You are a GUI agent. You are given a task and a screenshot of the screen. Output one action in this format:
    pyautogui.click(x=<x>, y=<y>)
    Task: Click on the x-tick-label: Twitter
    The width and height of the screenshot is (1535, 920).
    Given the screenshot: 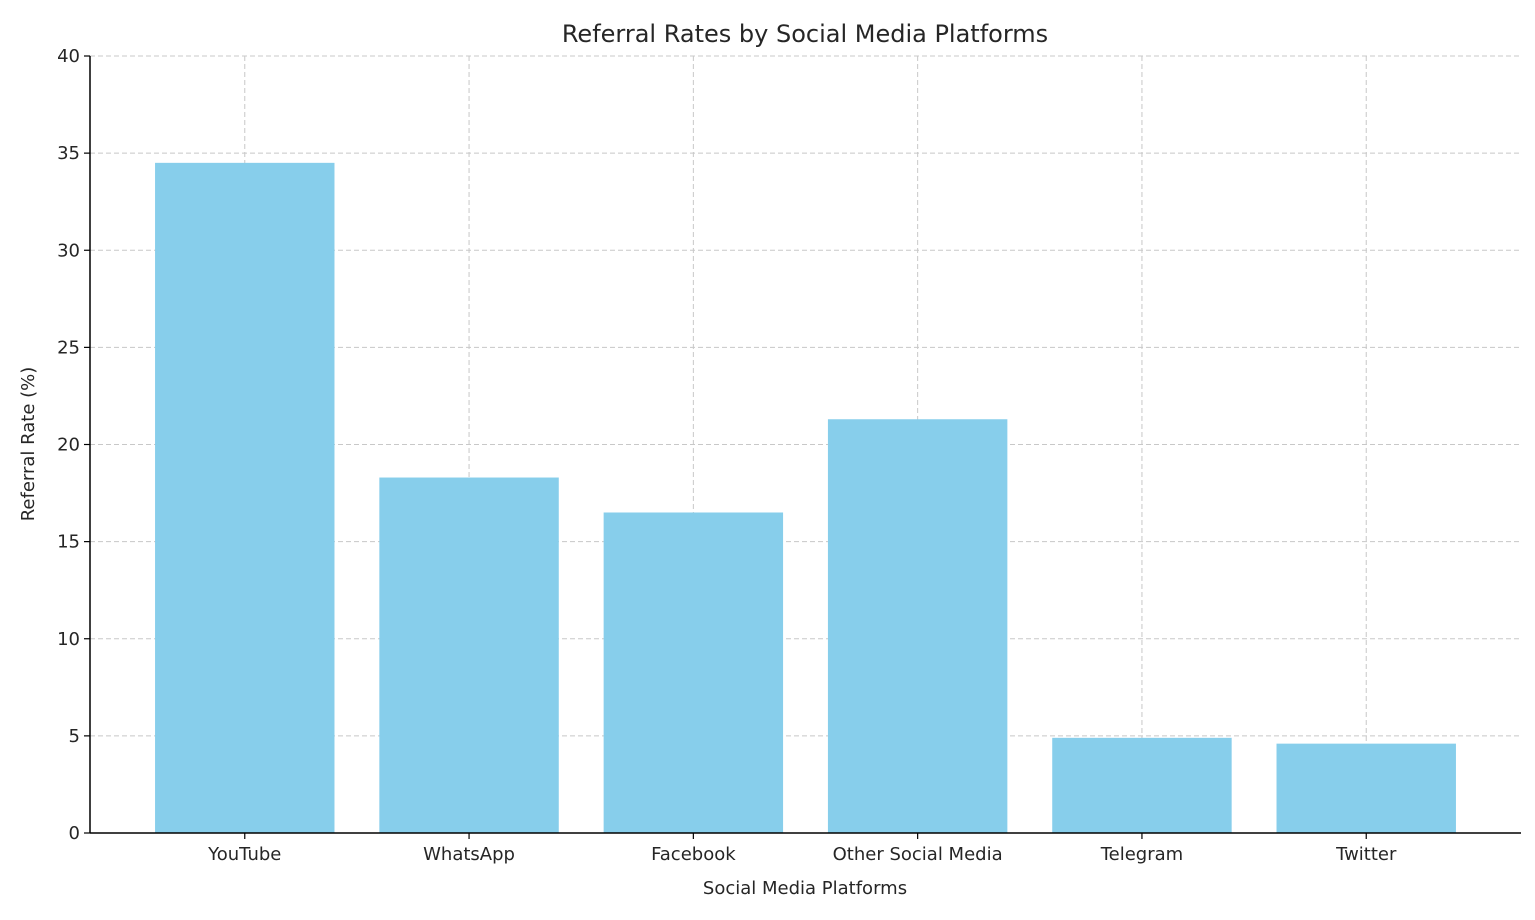 What is the action you would take?
    pyautogui.click(x=1366, y=854)
    